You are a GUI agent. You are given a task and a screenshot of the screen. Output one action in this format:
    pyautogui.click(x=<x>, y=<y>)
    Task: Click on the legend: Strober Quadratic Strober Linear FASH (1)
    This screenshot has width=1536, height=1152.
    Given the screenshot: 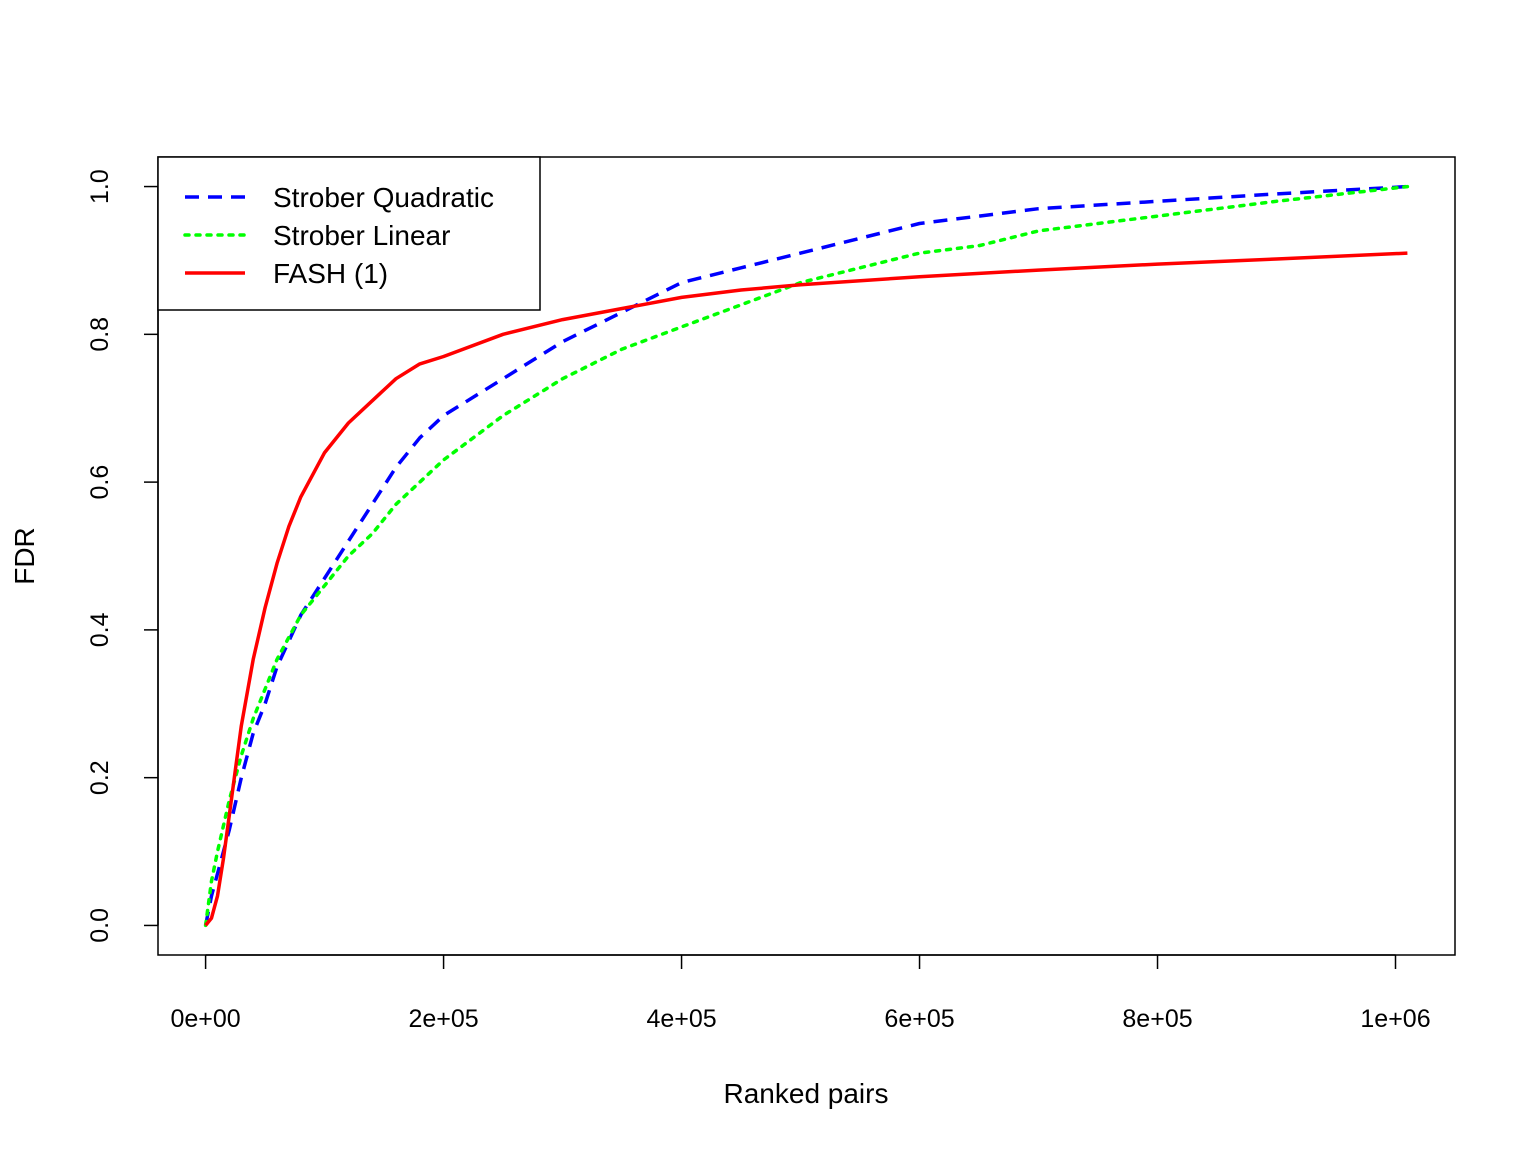 What is the action you would take?
    pyautogui.click(x=349, y=233)
    